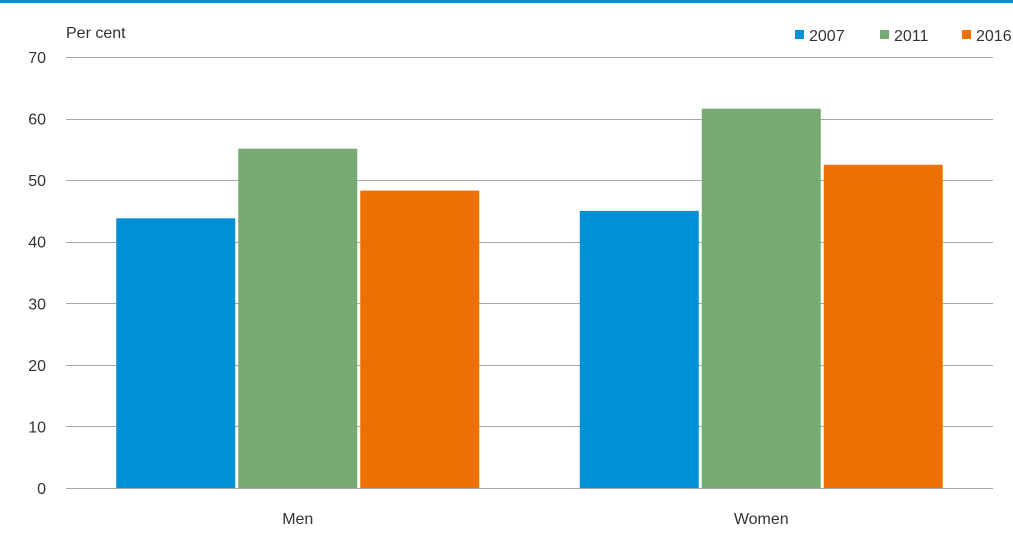 This screenshot has height=541, width=1013. Describe the element at coordinates (911, 36) in the screenshot. I see `legend-label: 2011` at that location.